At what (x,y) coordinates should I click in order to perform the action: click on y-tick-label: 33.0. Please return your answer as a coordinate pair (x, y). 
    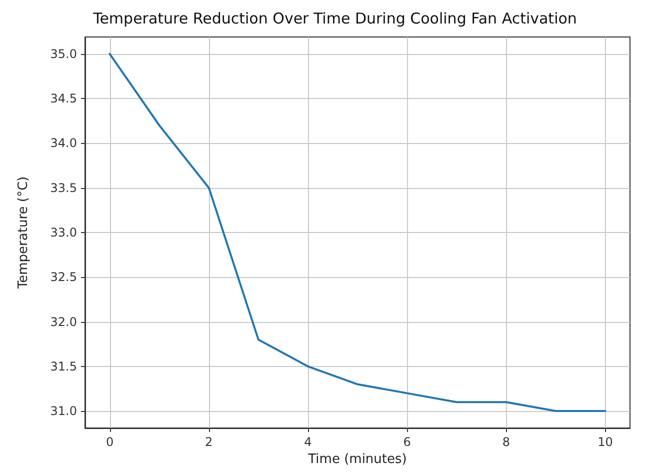
    Looking at the image, I should click on (63, 233).